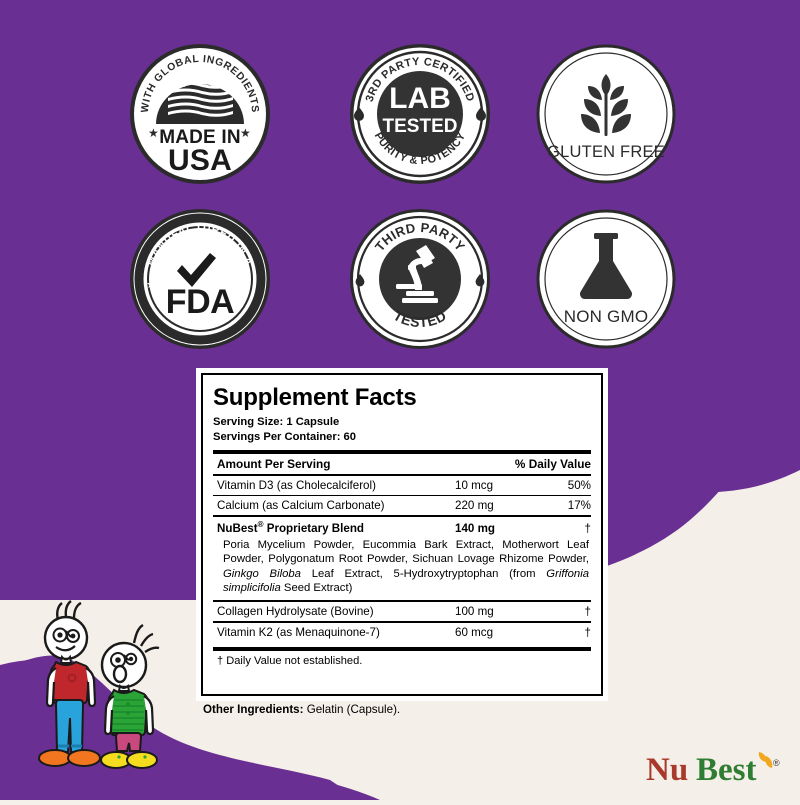 The height and width of the screenshot is (805, 800). I want to click on nutrient-name: Vitamin D3 (as Cholecalciferol), so click(296, 485).